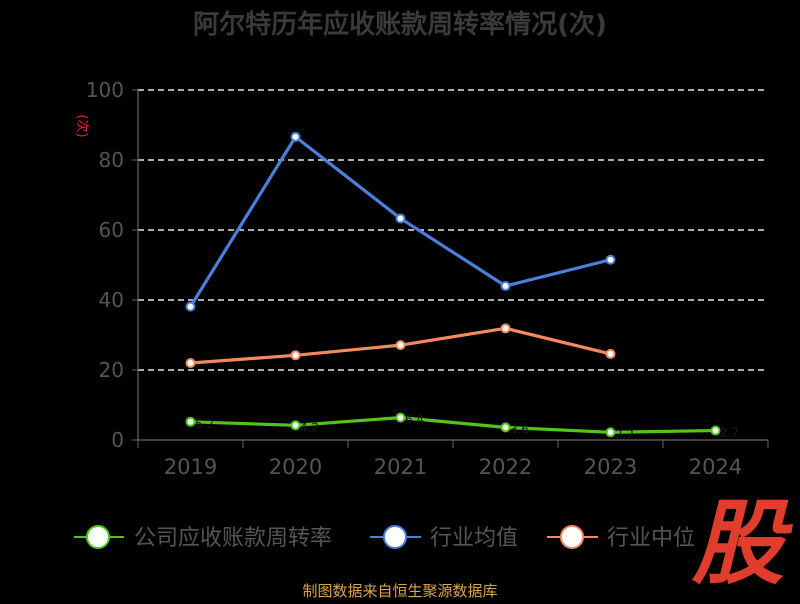 This screenshot has height=604, width=800. Describe the element at coordinates (117, 440) in the screenshot. I see `y-tick-label: 0` at that location.